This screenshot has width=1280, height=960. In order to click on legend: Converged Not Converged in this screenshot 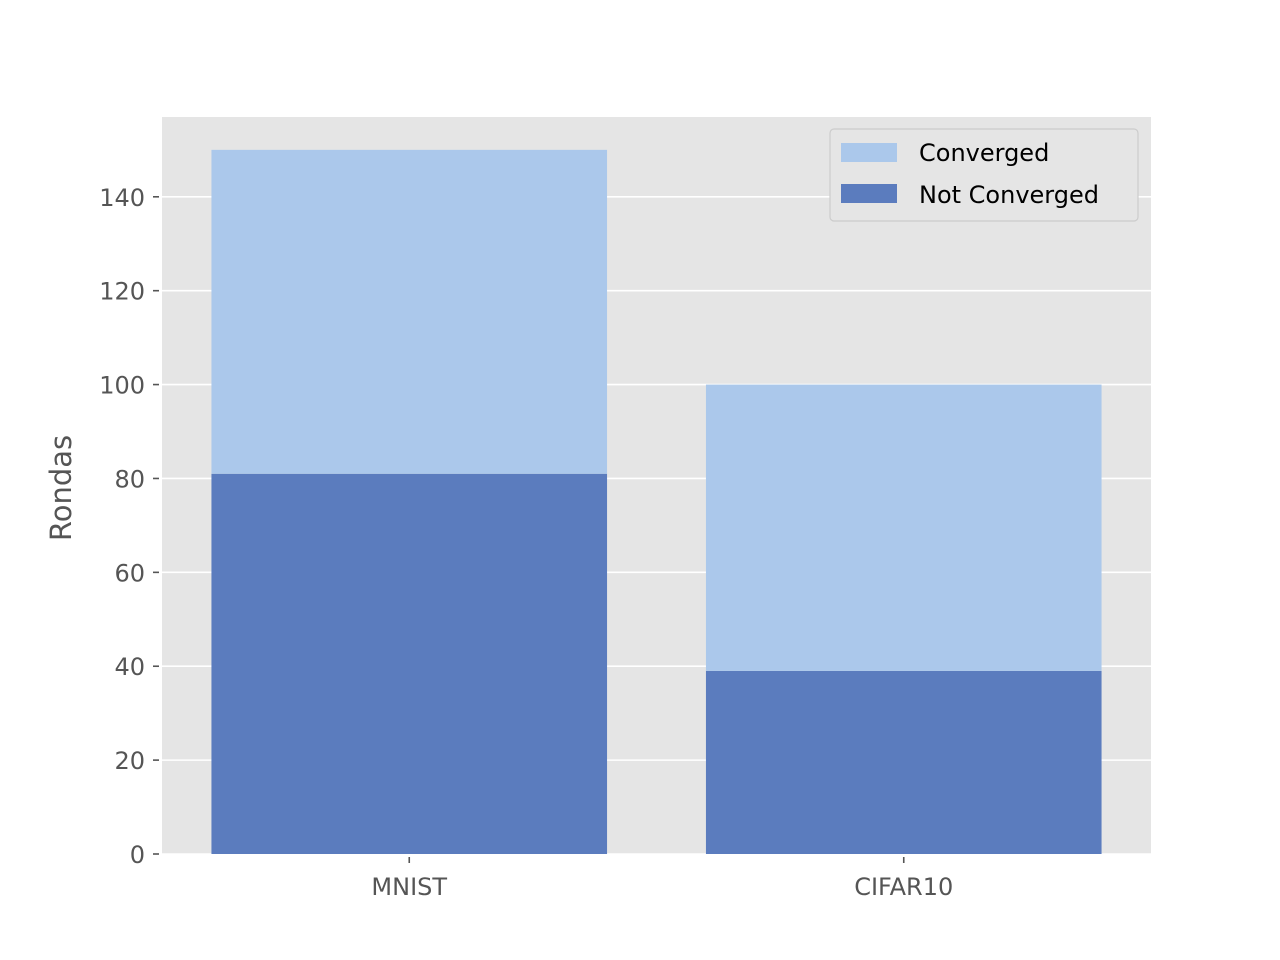, I will do `click(984, 175)`.